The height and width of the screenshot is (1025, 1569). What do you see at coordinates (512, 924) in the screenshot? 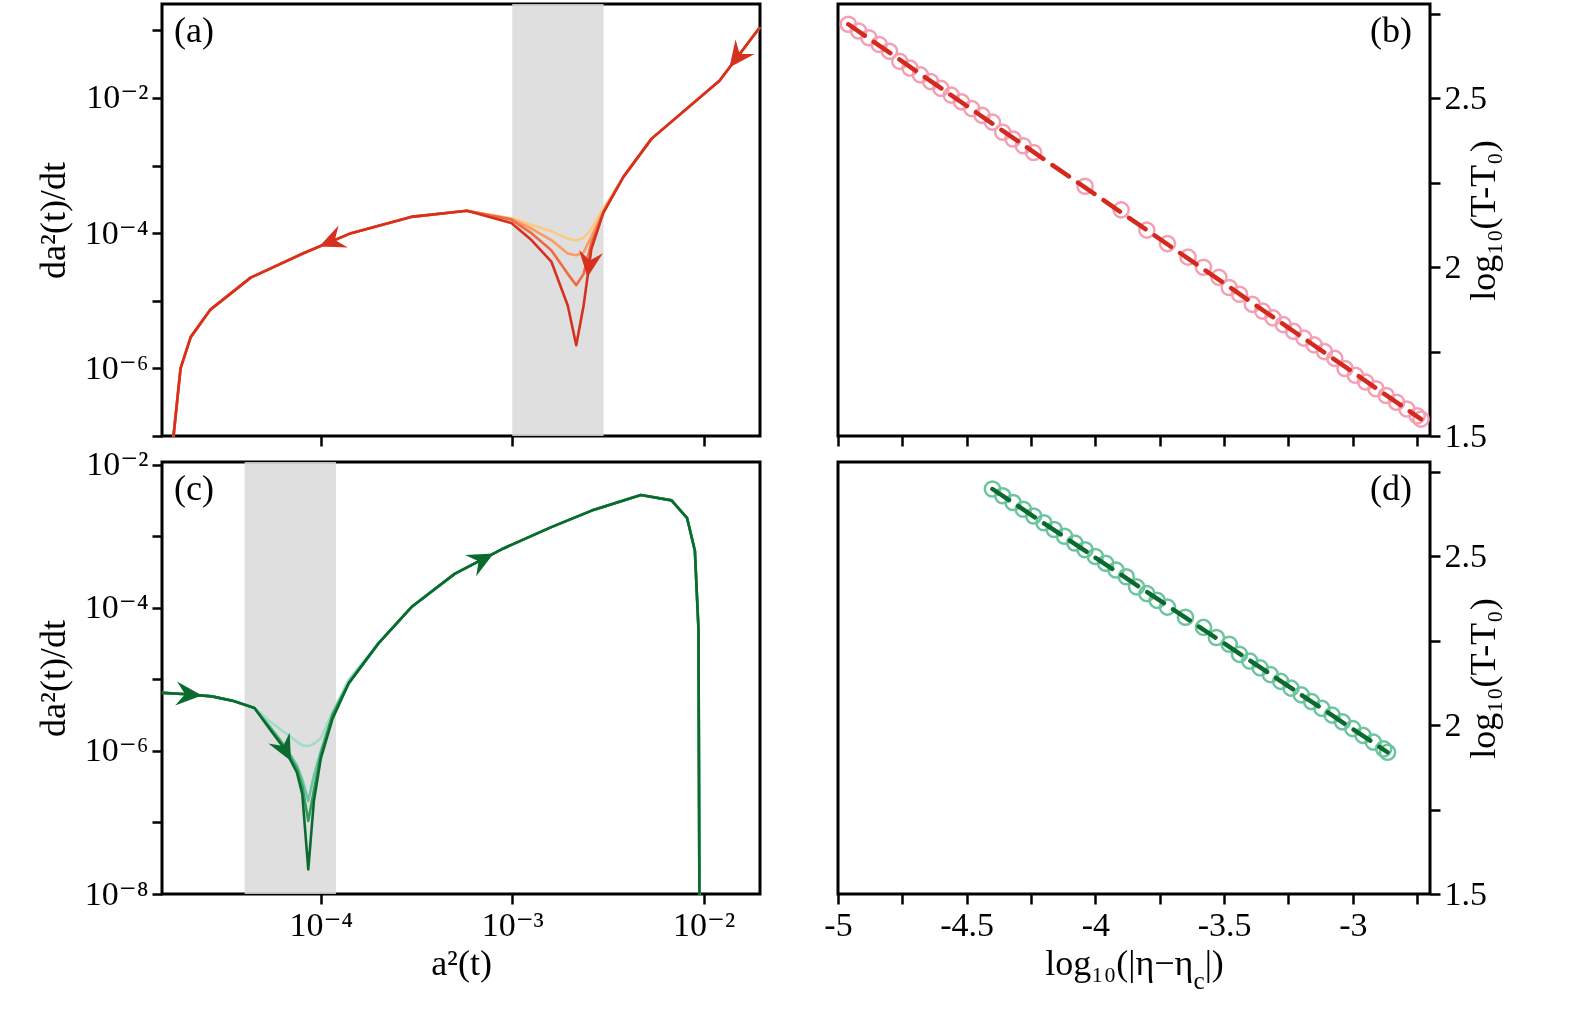
I see `x-tick-label: 10⁻³` at bounding box center [512, 924].